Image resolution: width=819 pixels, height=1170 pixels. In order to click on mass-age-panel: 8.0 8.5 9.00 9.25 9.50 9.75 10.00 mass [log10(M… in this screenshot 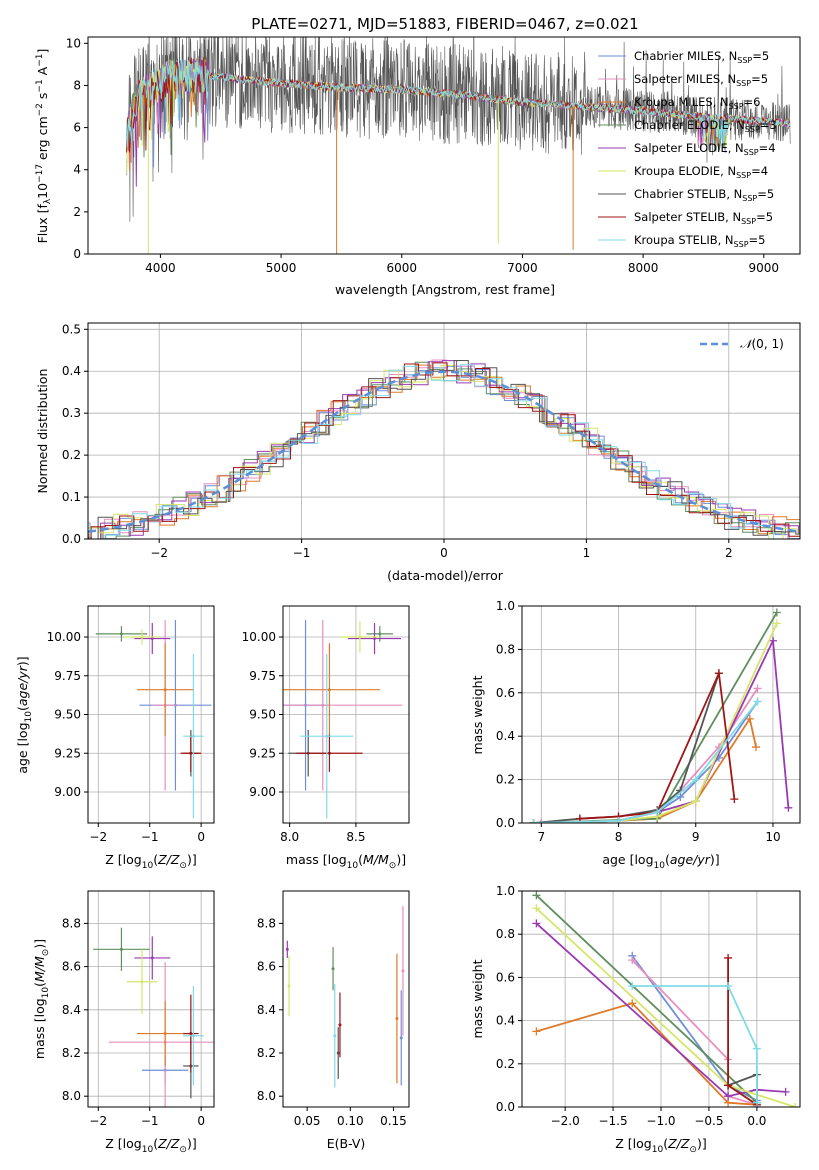, I will do `click(326, 738)`.